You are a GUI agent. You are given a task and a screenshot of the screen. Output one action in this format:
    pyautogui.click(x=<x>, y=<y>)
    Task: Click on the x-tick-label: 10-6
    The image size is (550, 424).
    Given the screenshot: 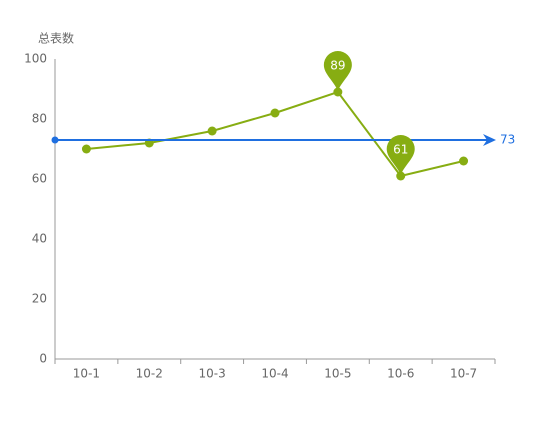 What is the action you would take?
    pyautogui.click(x=400, y=374)
    